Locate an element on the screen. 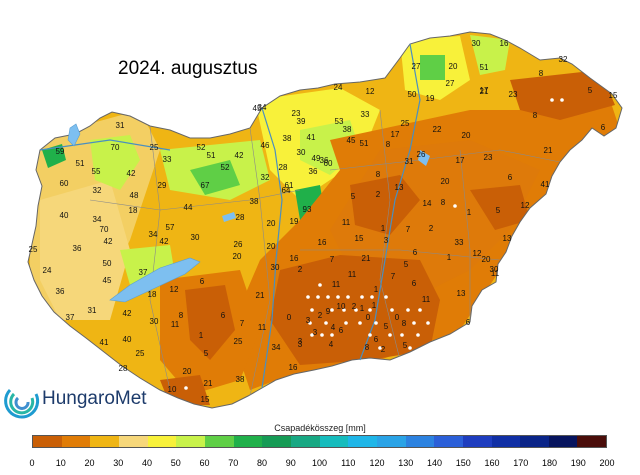  station-value: 50 is located at coordinates (412, 94).